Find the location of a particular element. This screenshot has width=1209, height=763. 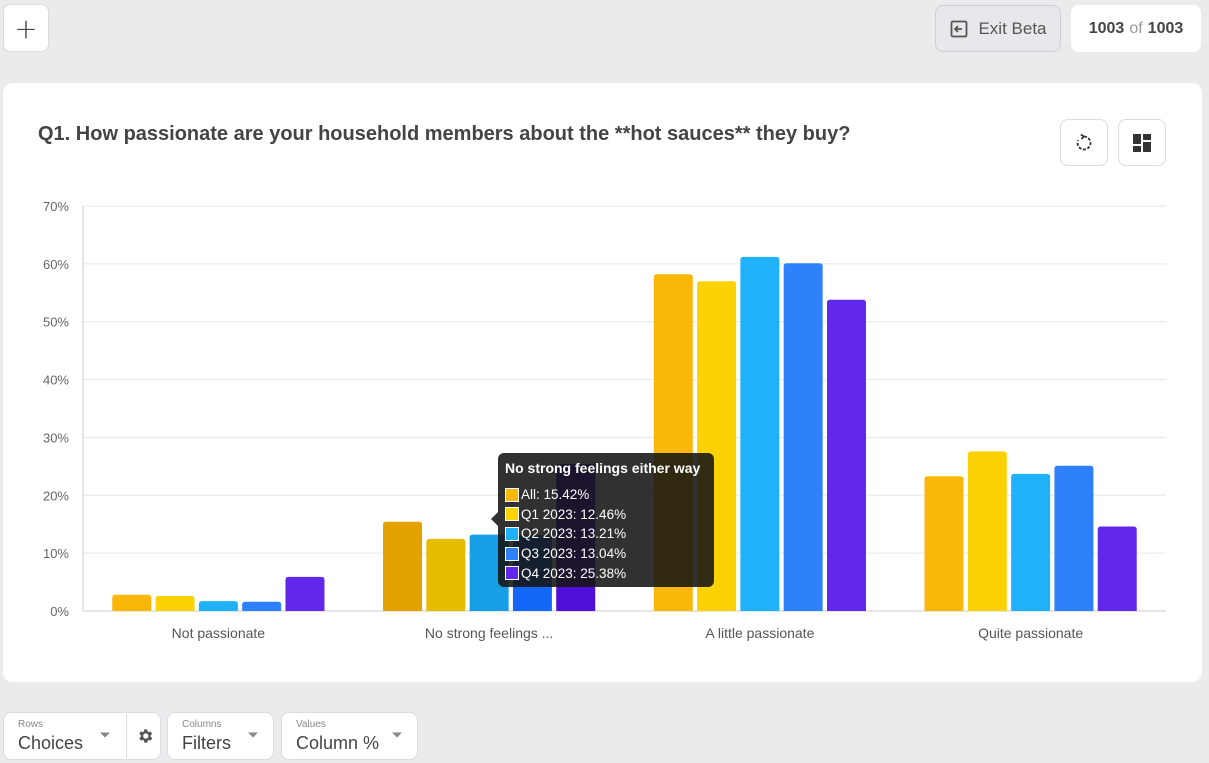

tooltip-row: All: 15.42% is located at coordinates (606, 495).